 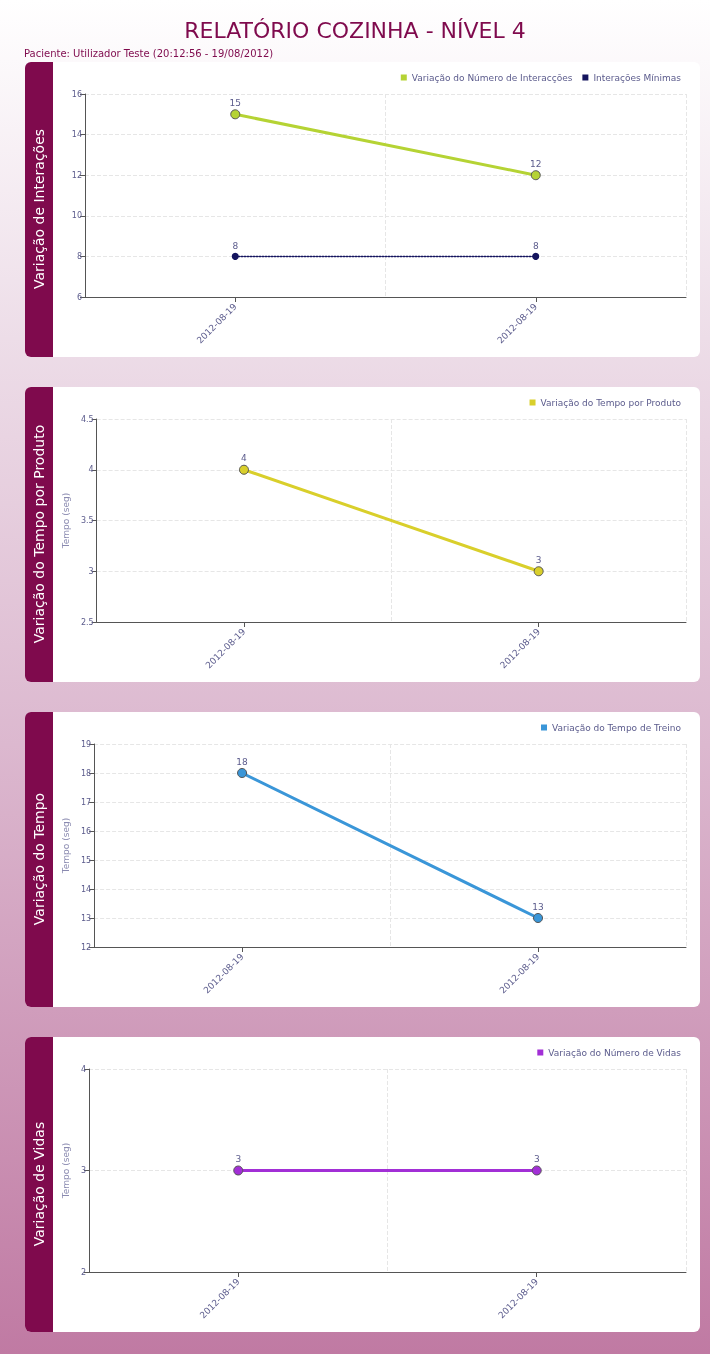 I want to click on data-label: 15, so click(x=235, y=102).